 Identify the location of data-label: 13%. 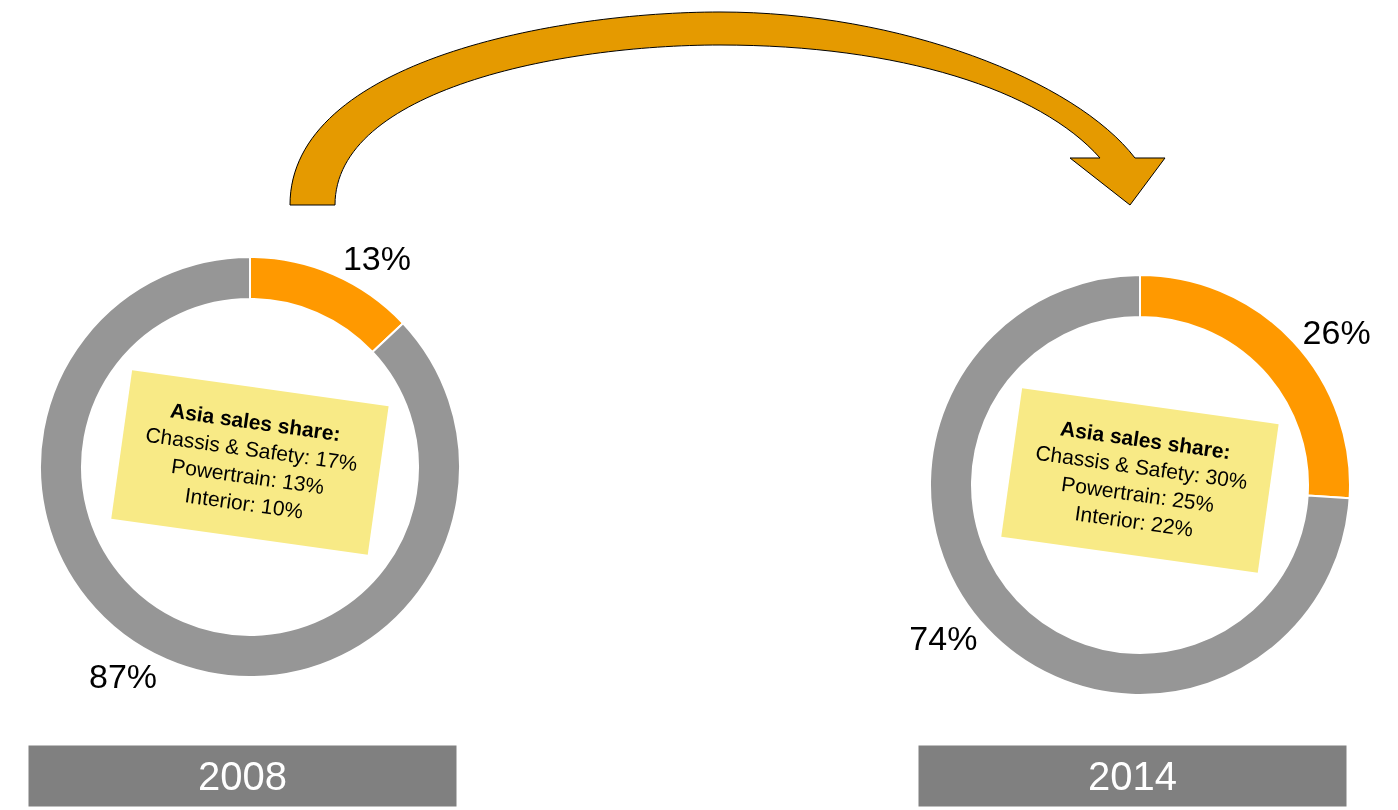
(376, 258).